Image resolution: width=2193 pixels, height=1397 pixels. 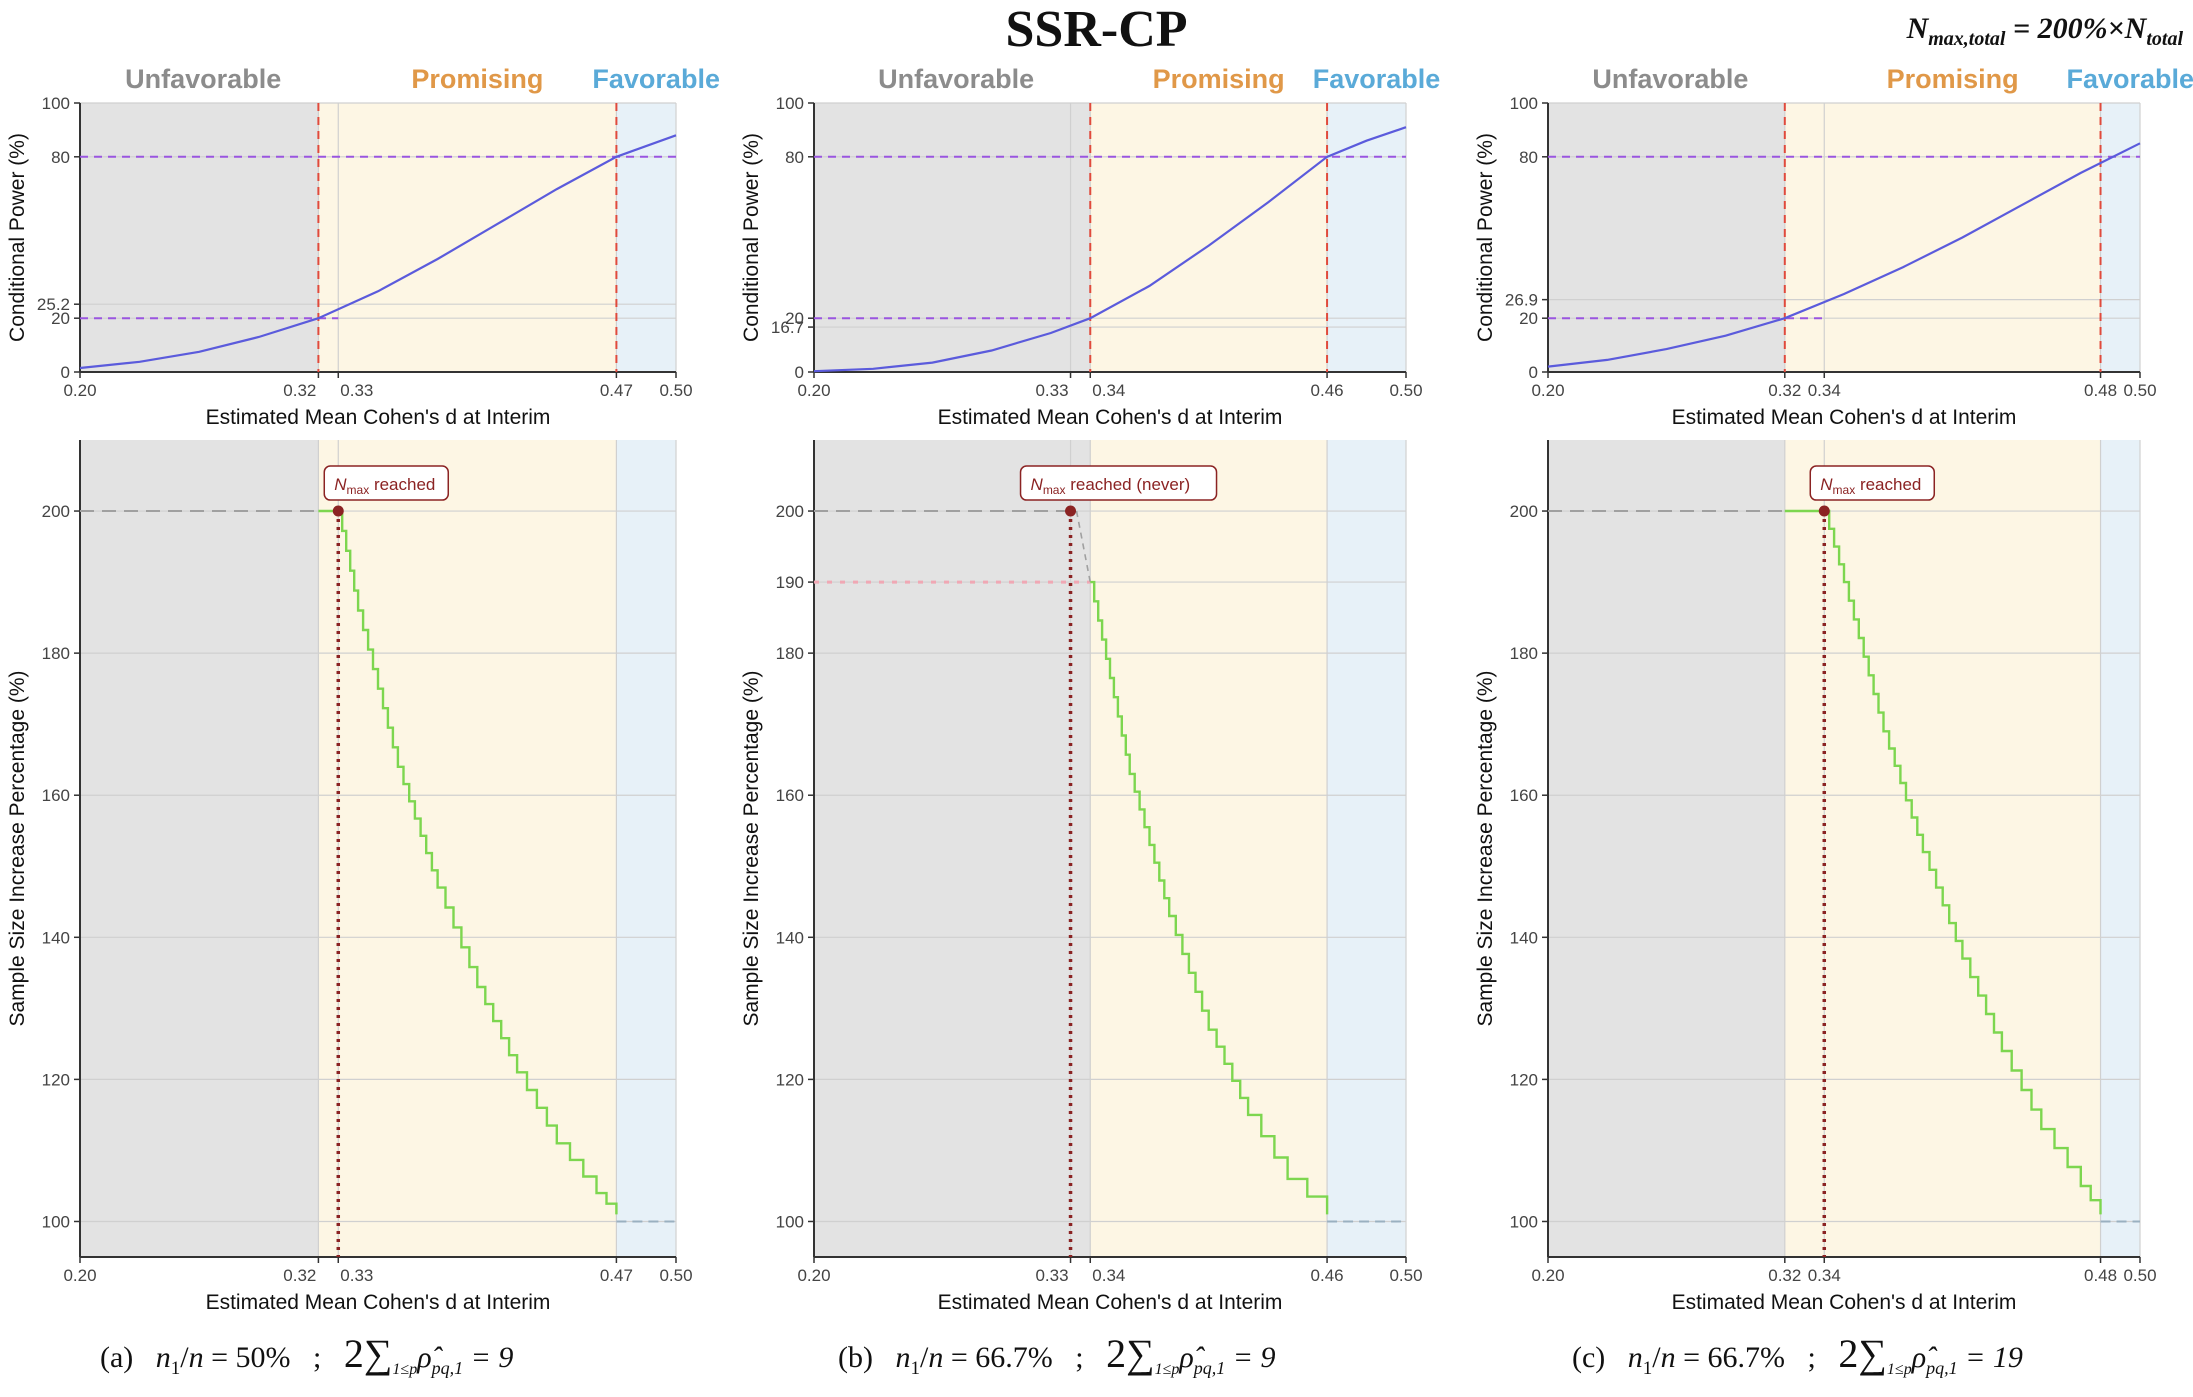 What do you see at coordinates (790, 582) in the screenshot?
I see `y-tick-label: 190` at bounding box center [790, 582].